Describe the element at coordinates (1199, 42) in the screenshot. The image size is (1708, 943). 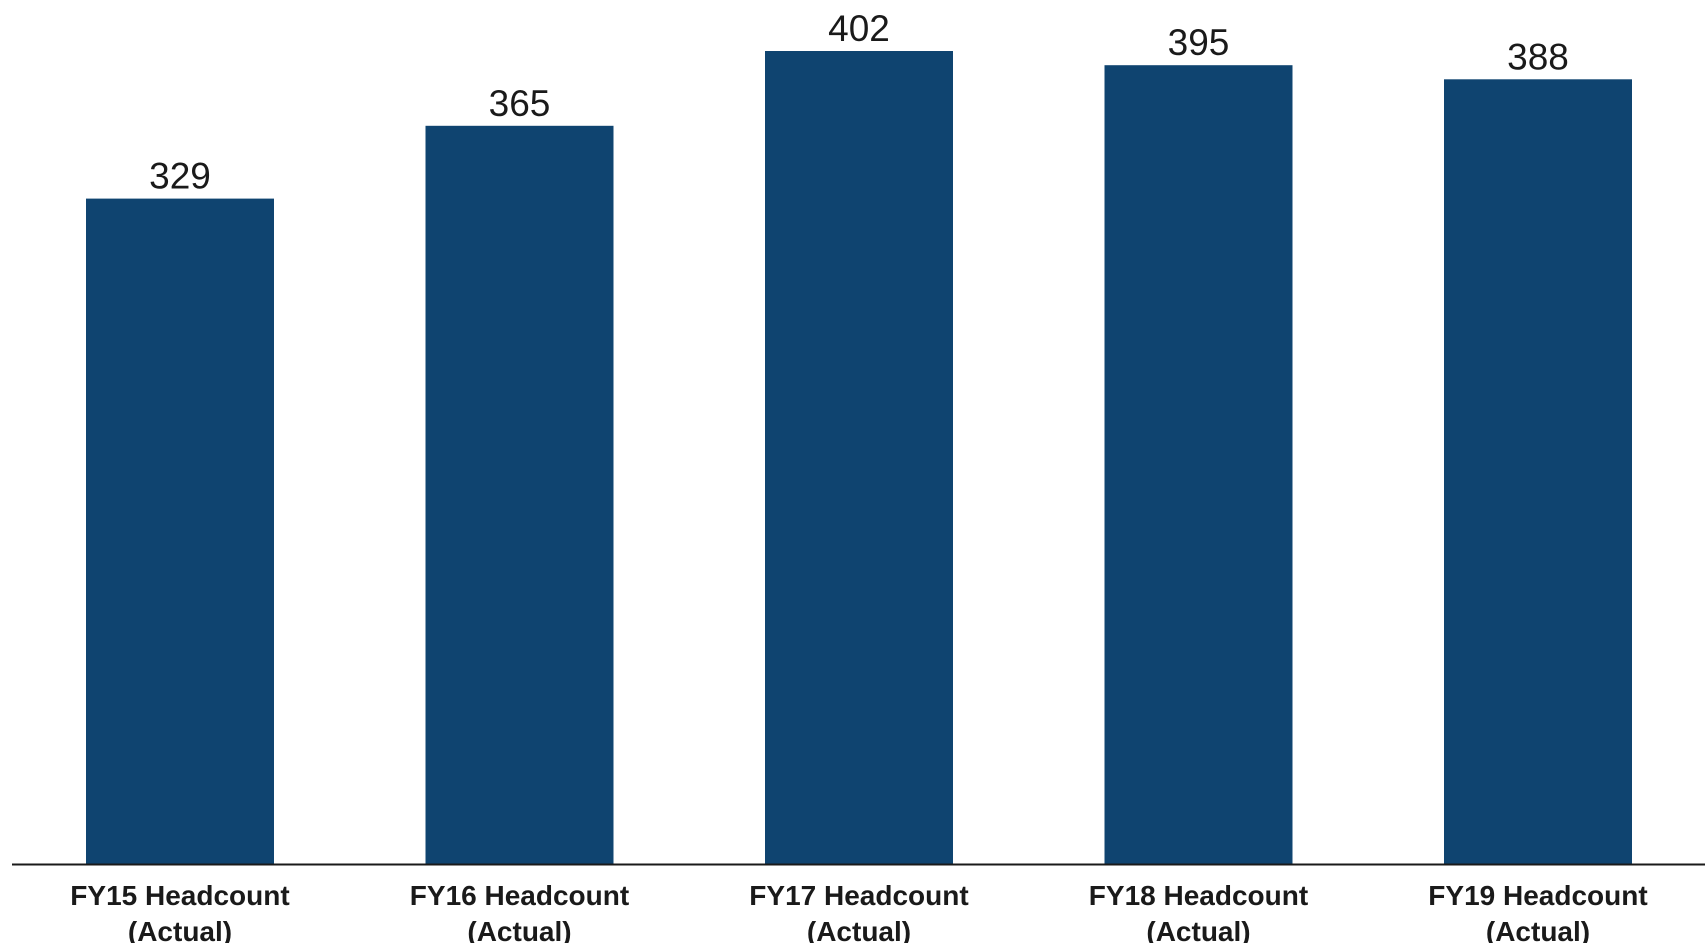
I see `bar-value-label-3: 395` at that location.